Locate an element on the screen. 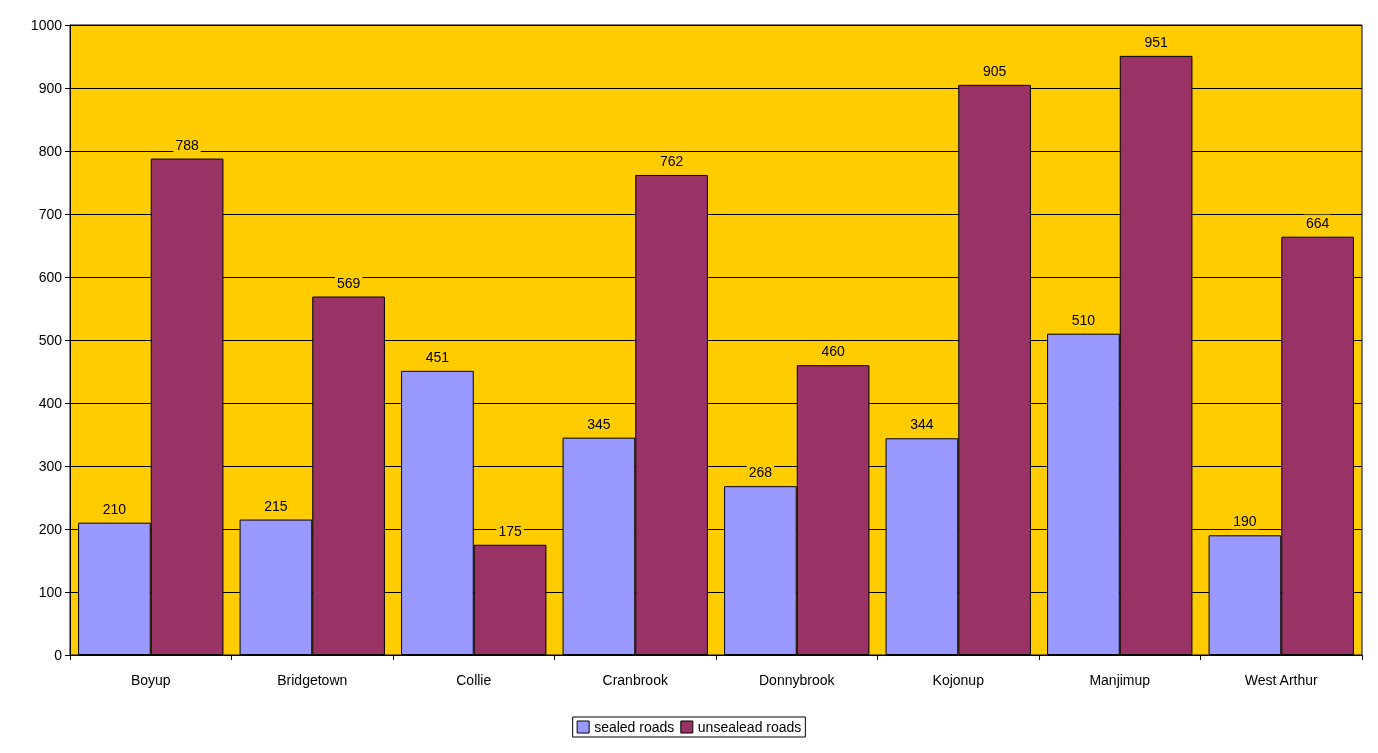  x-tick-label: Collie is located at coordinates (474, 680).